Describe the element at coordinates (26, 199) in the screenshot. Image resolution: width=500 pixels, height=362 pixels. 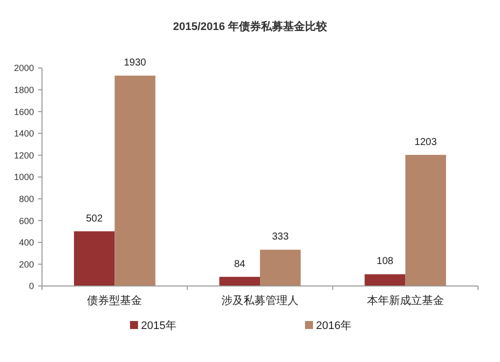
I see `y-tick-label: 800` at that location.